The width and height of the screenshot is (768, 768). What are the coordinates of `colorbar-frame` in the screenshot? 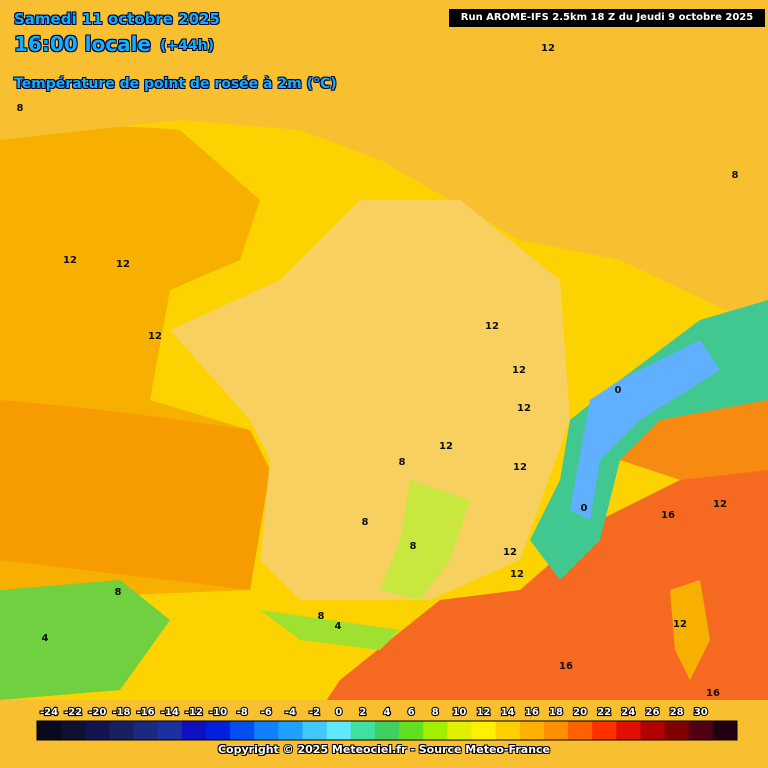 It's located at (387, 730).